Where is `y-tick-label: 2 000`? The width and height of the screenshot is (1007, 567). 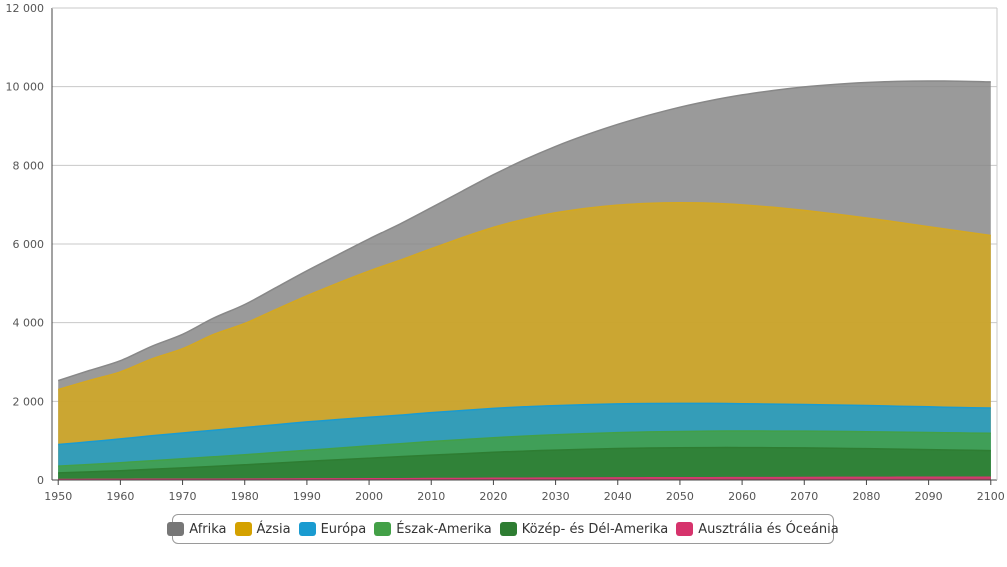 y-tick-label: 2 000 is located at coordinates (29, 401).